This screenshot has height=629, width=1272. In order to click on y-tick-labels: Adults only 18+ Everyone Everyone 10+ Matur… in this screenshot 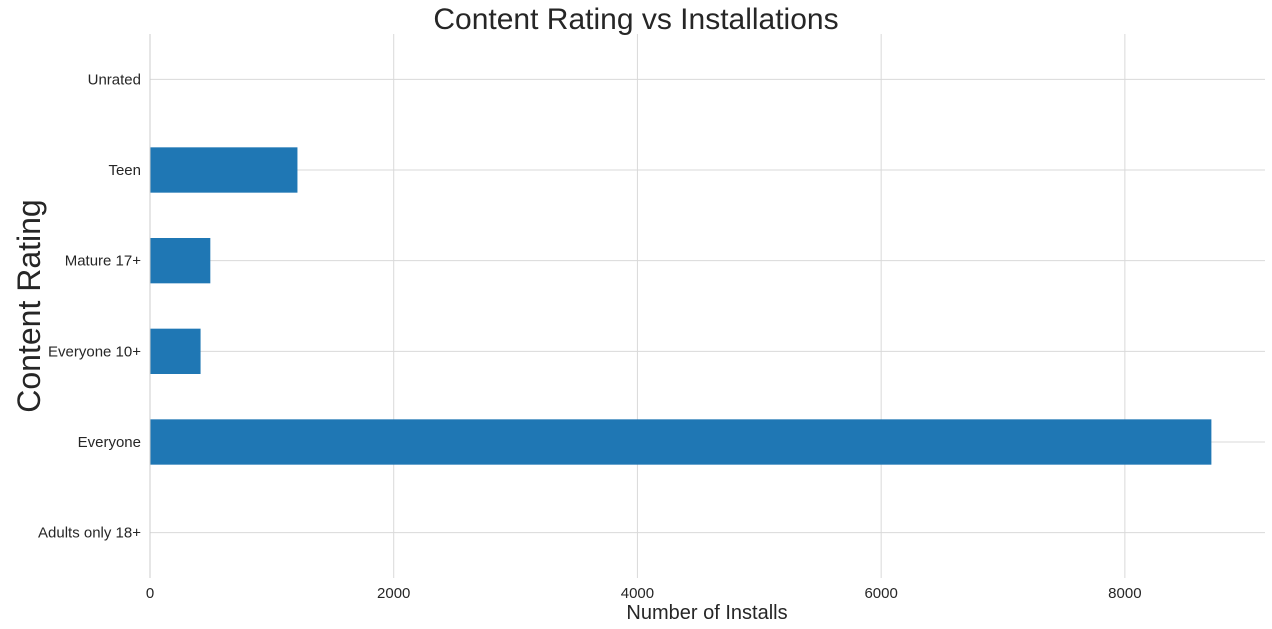, I will do `click(89, 306)`.